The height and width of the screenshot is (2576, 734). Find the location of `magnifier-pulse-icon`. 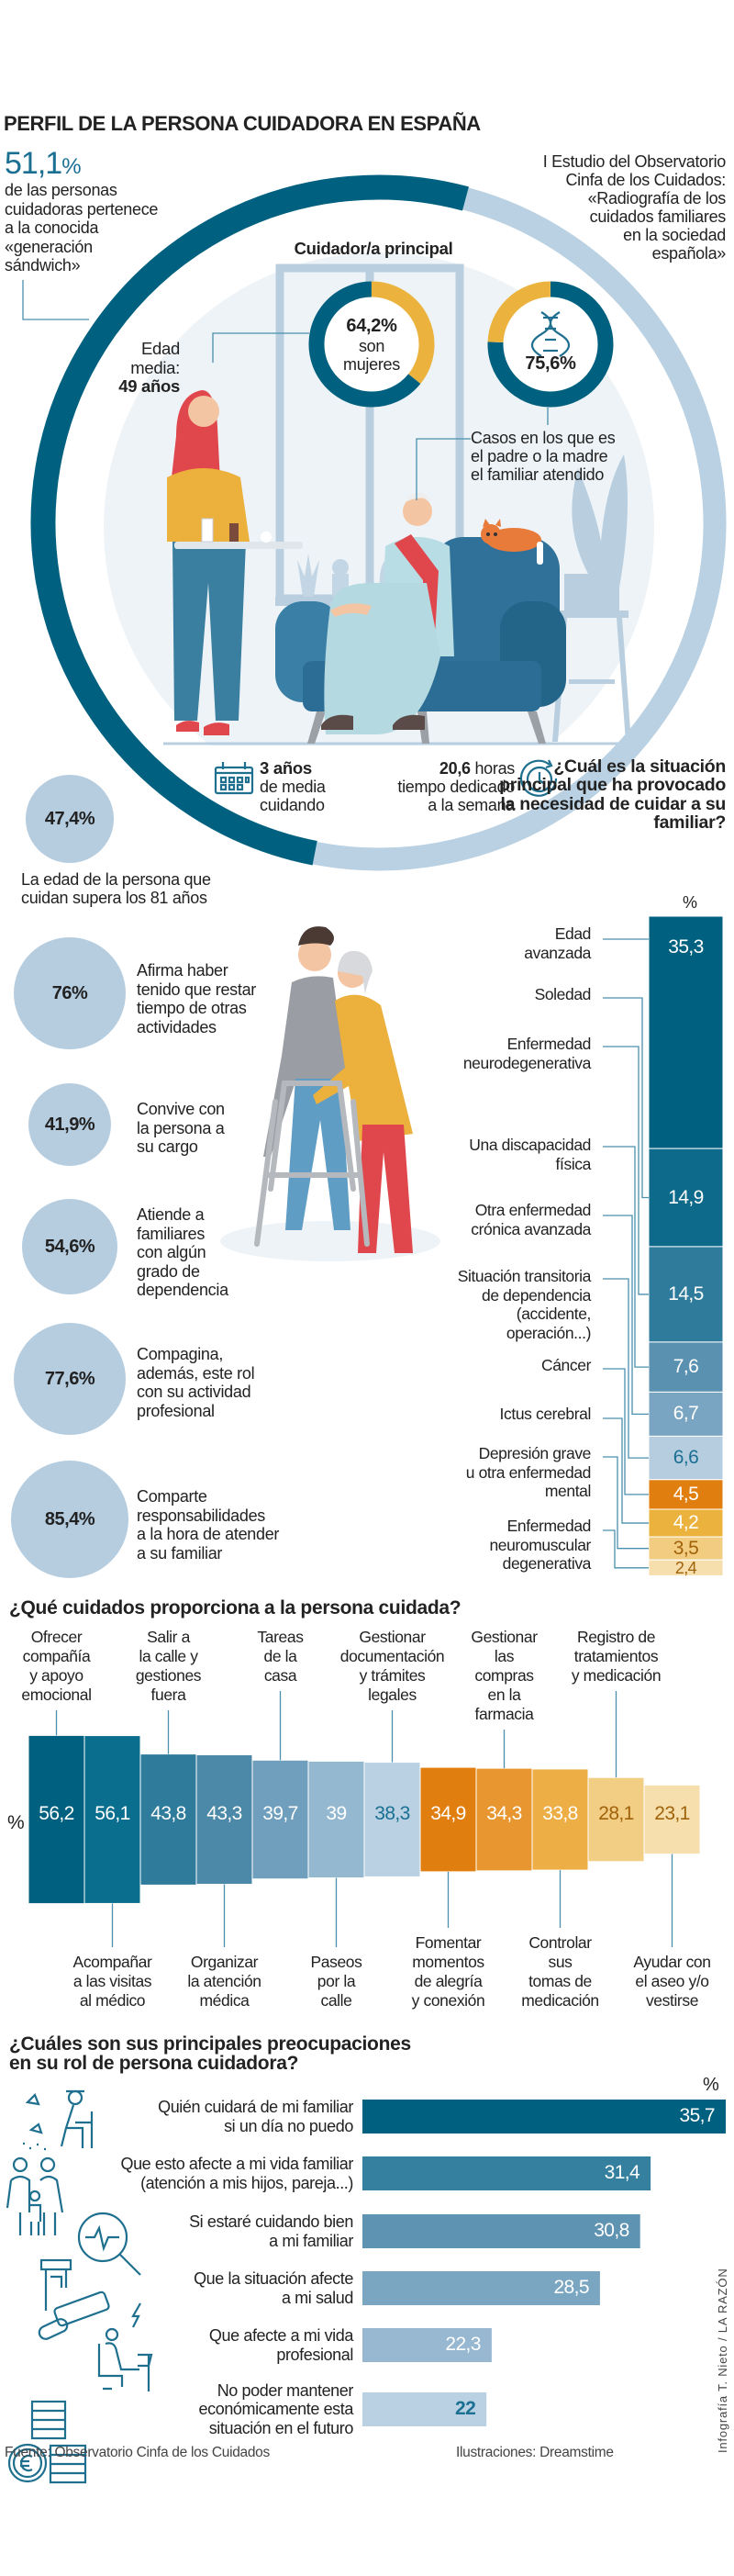

magnifier-pulse-icon is located at coordinates (109, 2244).